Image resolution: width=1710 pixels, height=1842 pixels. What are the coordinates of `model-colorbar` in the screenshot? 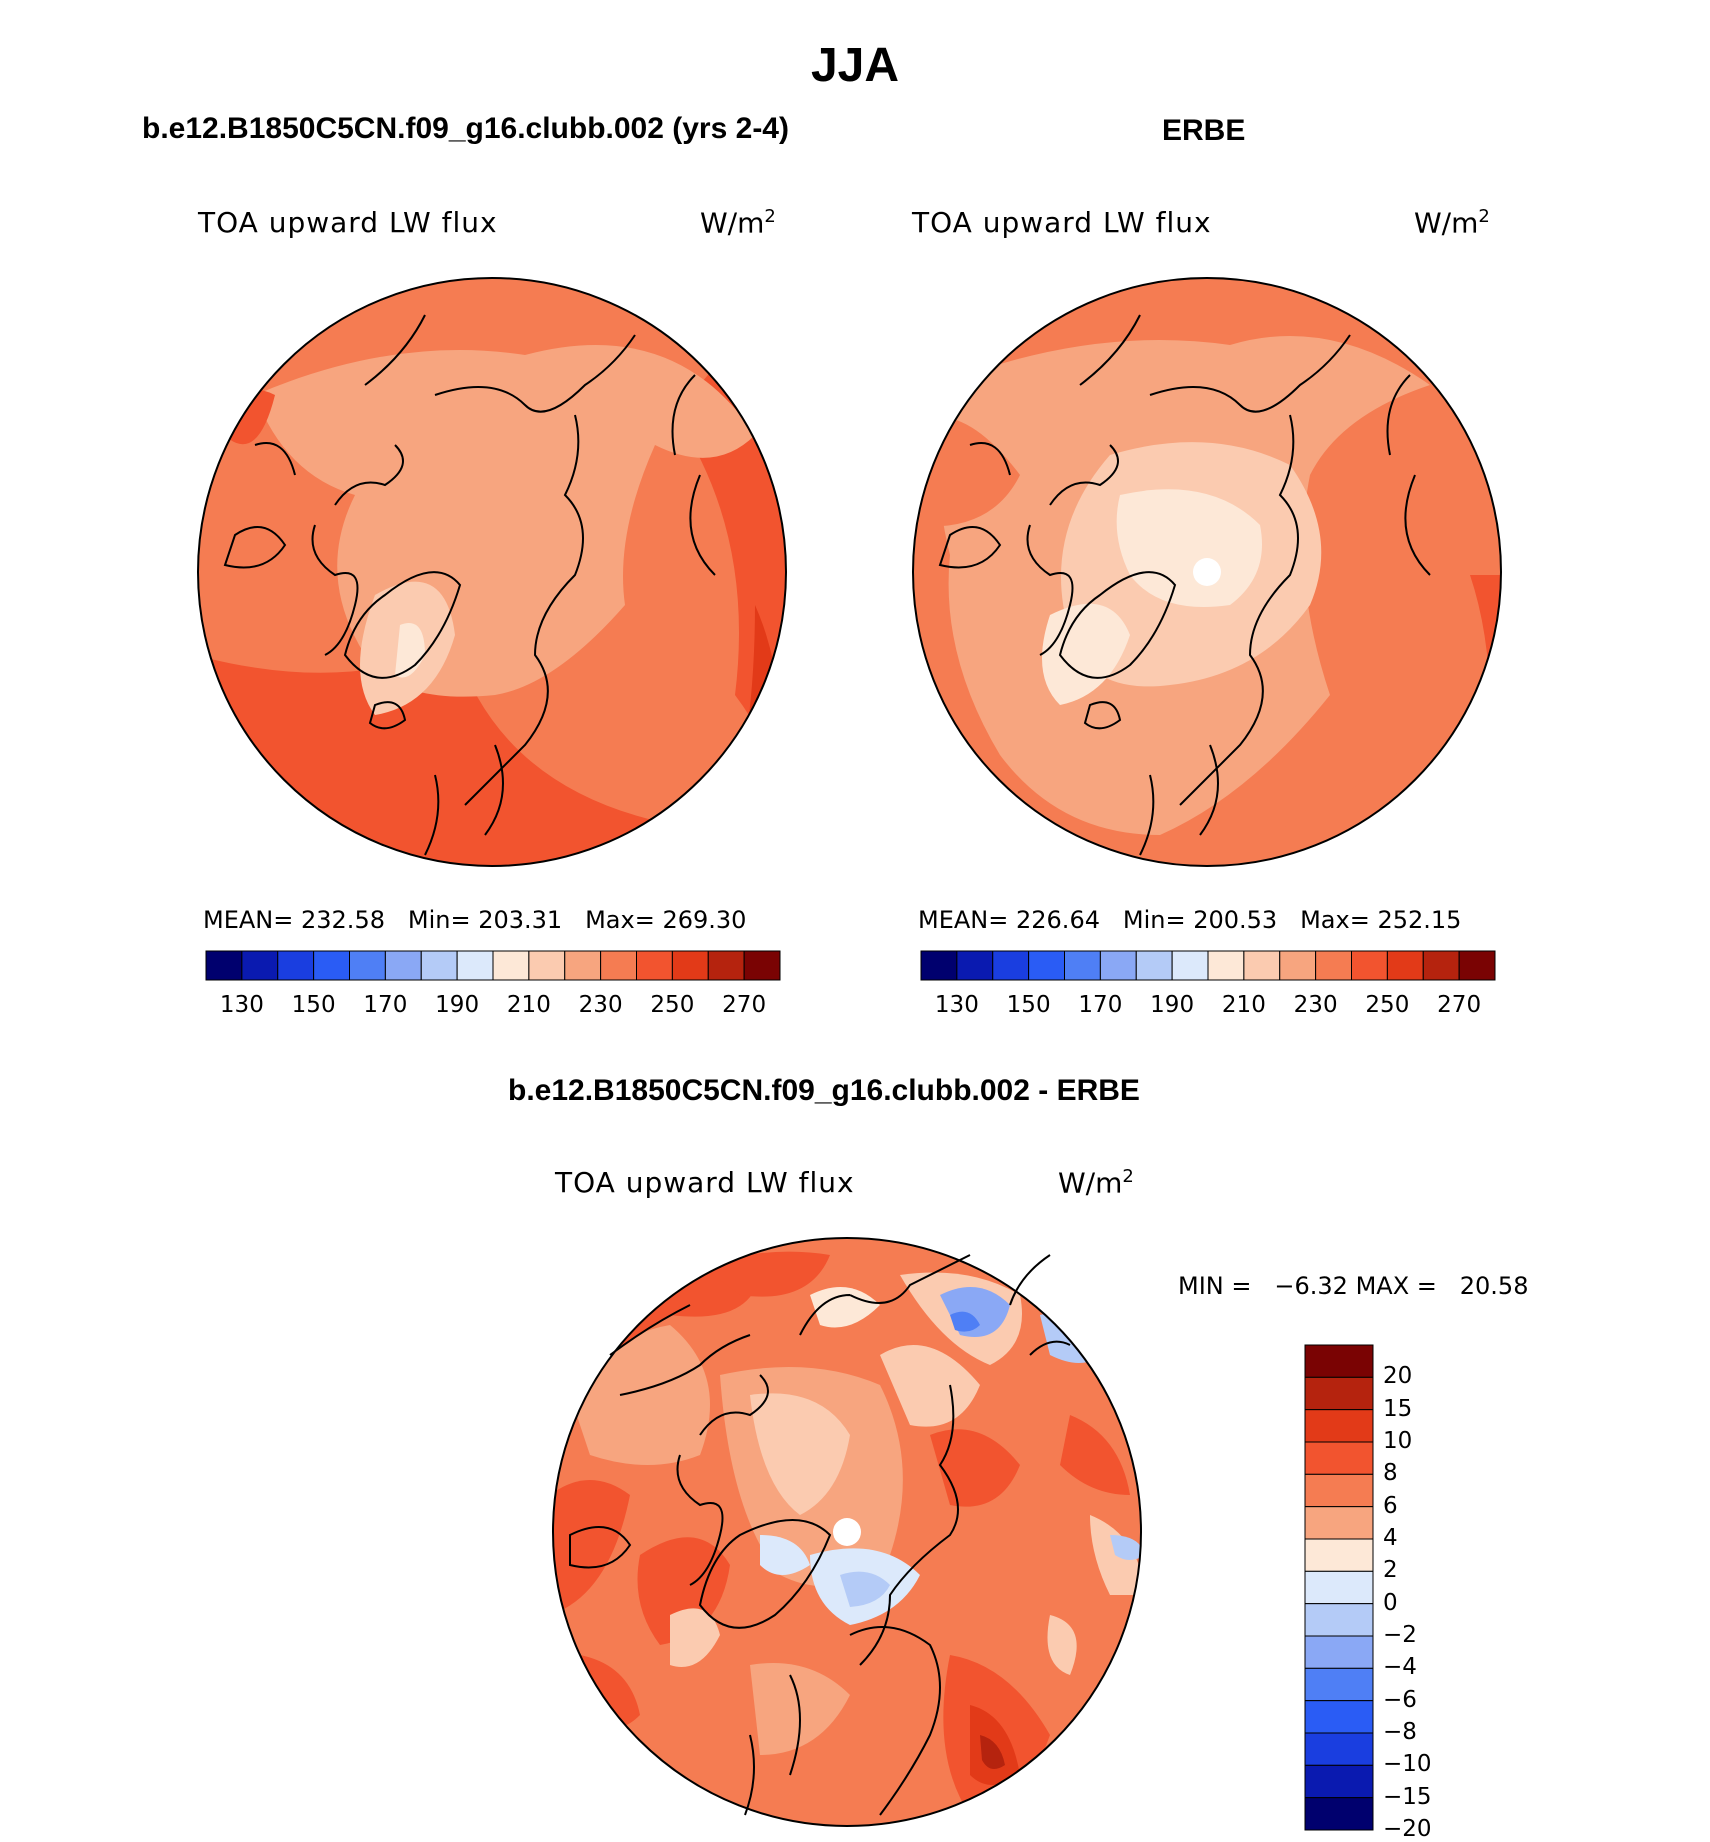 It's located at (493, 965).